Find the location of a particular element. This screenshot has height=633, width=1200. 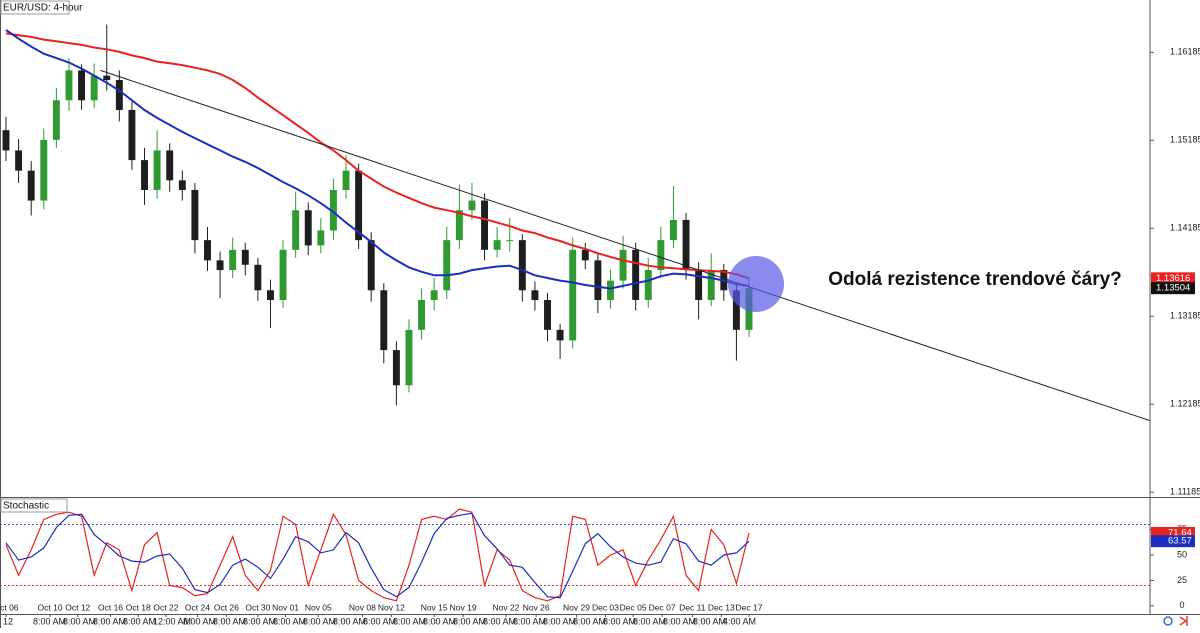

title-box is located at coordinates (35, 7).